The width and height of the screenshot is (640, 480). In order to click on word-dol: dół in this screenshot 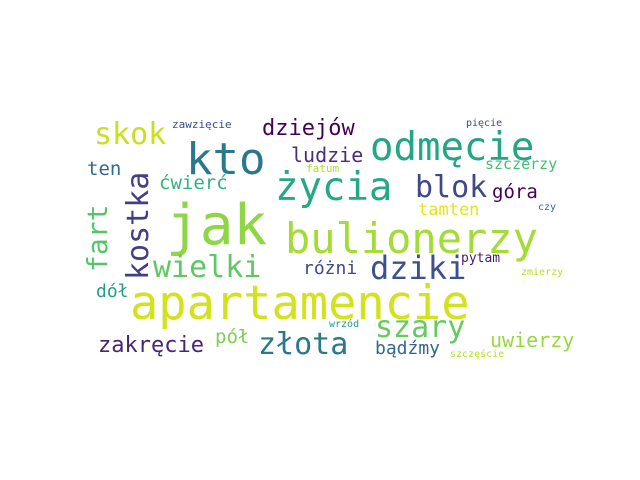, I will do `click(112, 291)`.